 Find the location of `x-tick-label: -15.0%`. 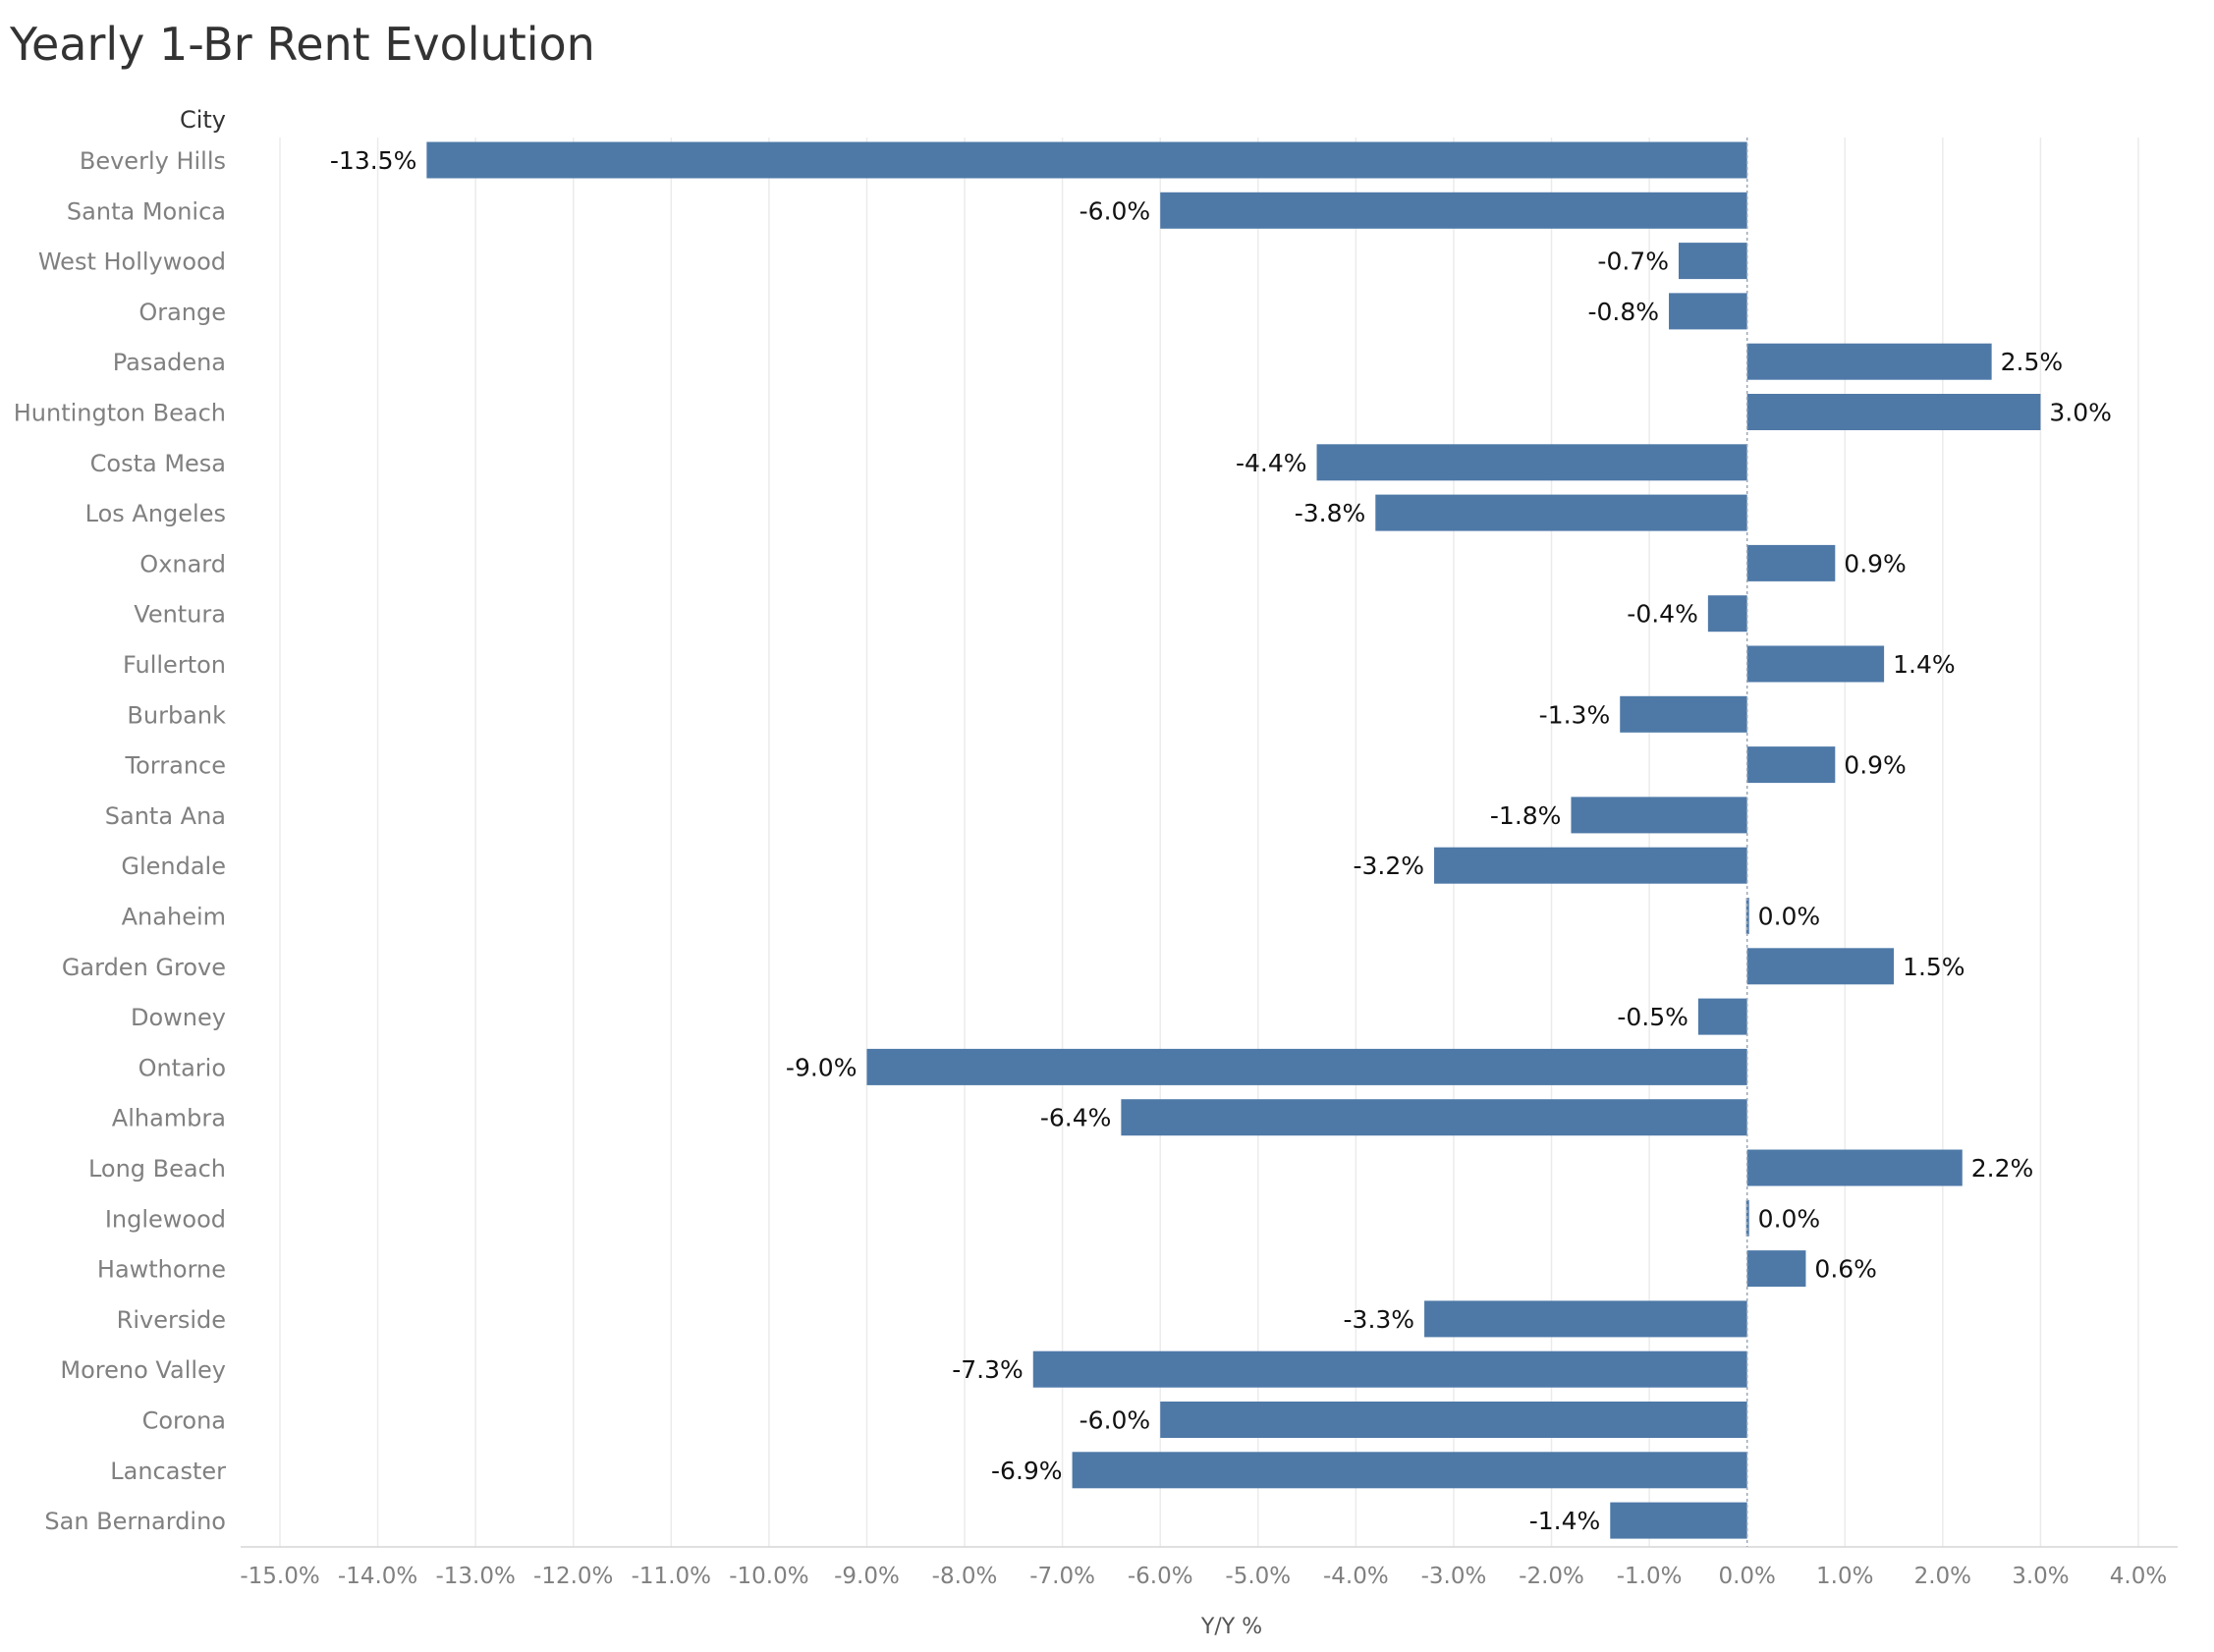

x-tick-label: -15.0% is located at coordinates (279, 1576).